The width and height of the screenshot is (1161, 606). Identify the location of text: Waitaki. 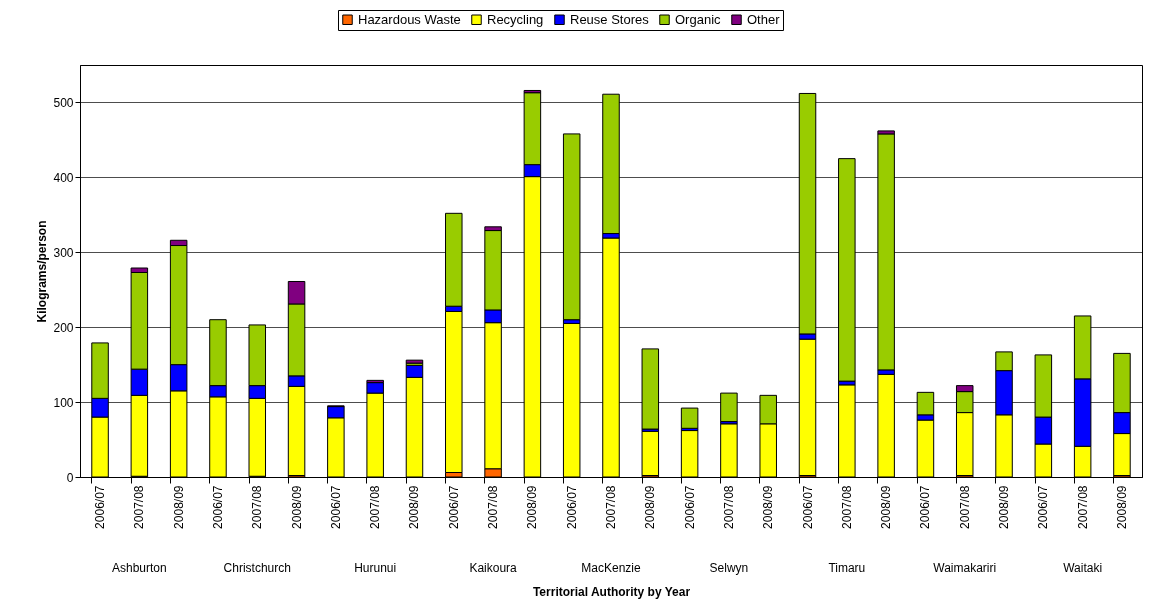
(1083, 568).